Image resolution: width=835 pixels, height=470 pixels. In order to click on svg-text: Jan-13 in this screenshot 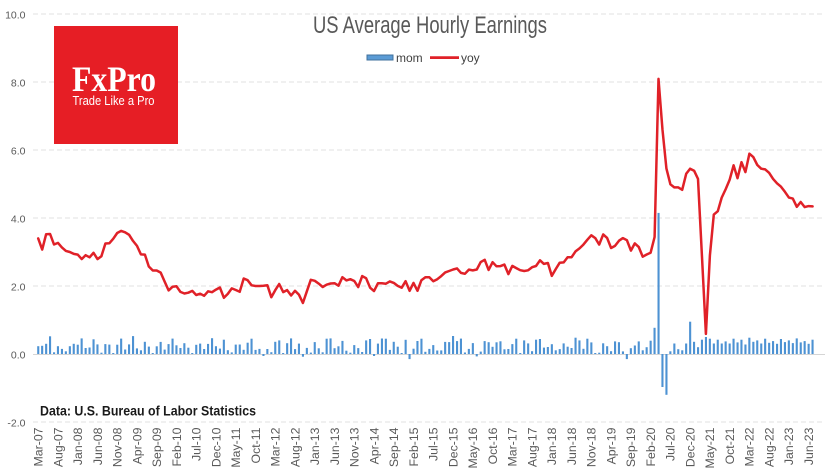, I will do `click(315, 446)`.